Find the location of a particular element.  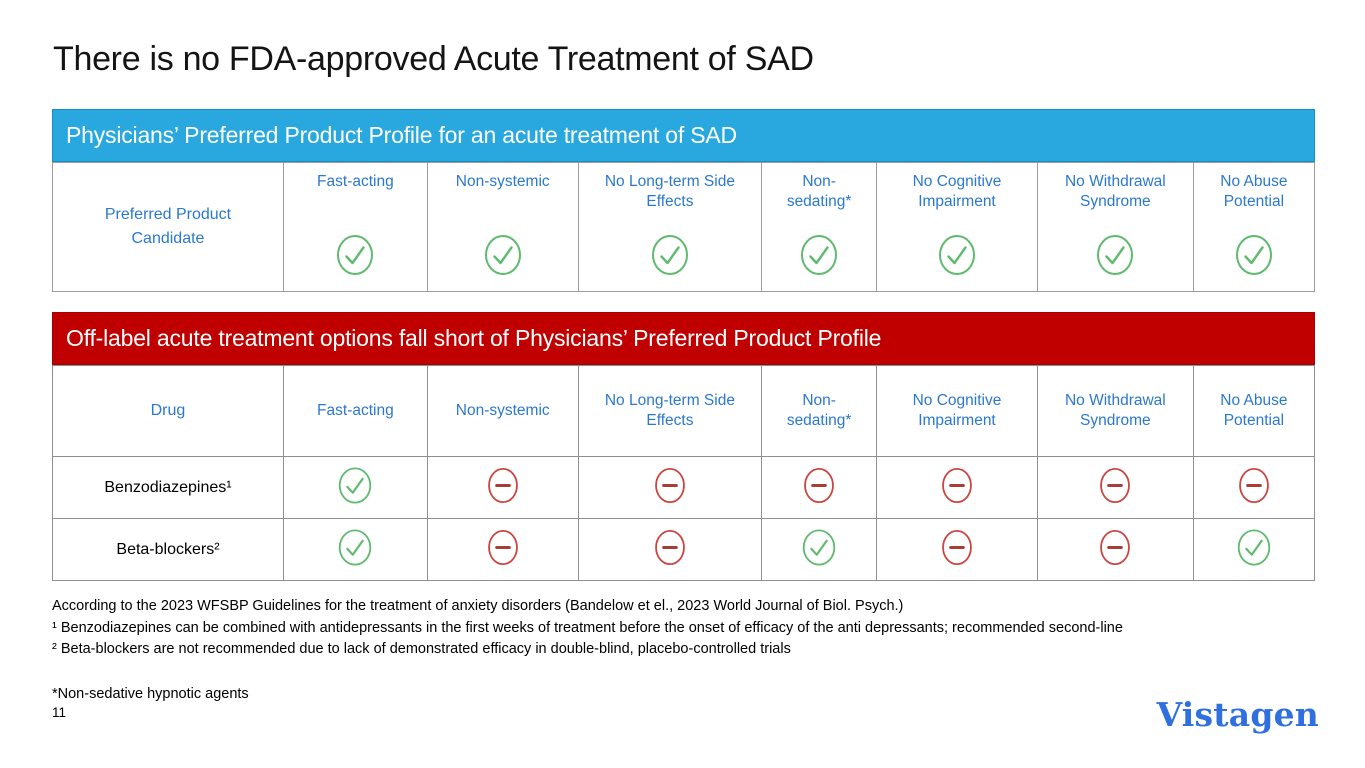

asterisk-note: *Non-sedative hypnotic agents is located at coordinates (150, 694).